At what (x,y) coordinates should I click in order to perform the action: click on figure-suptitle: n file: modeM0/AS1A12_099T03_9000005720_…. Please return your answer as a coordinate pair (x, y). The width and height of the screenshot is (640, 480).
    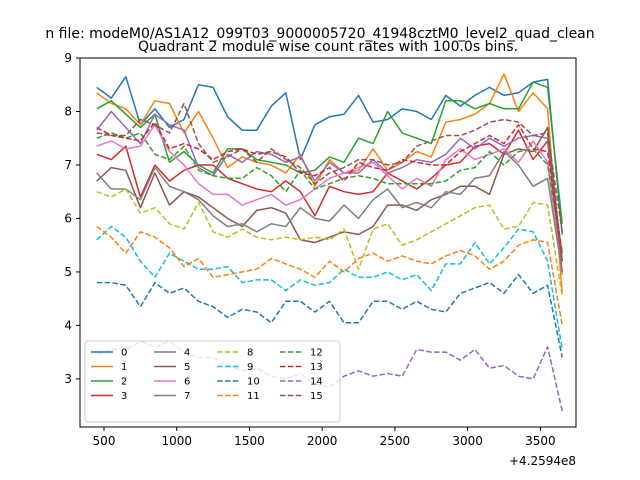
    Looking at the image, I should click on (319, 34).